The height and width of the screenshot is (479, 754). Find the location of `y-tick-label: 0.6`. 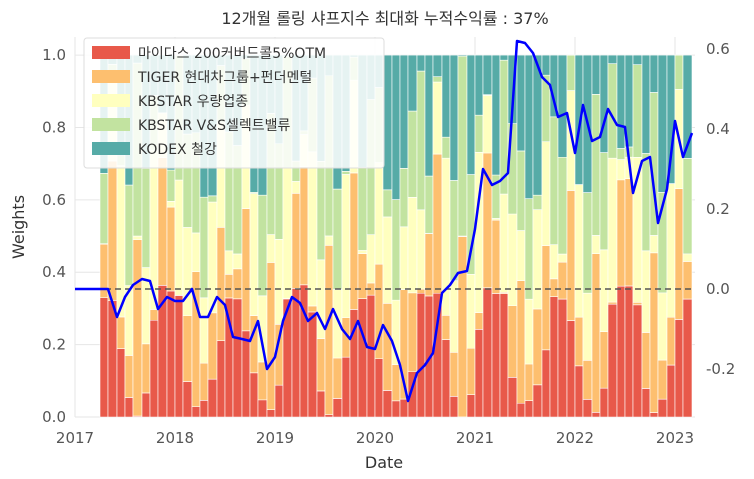

y-tick-label: 0.6 is located at coordinates (54, 200).